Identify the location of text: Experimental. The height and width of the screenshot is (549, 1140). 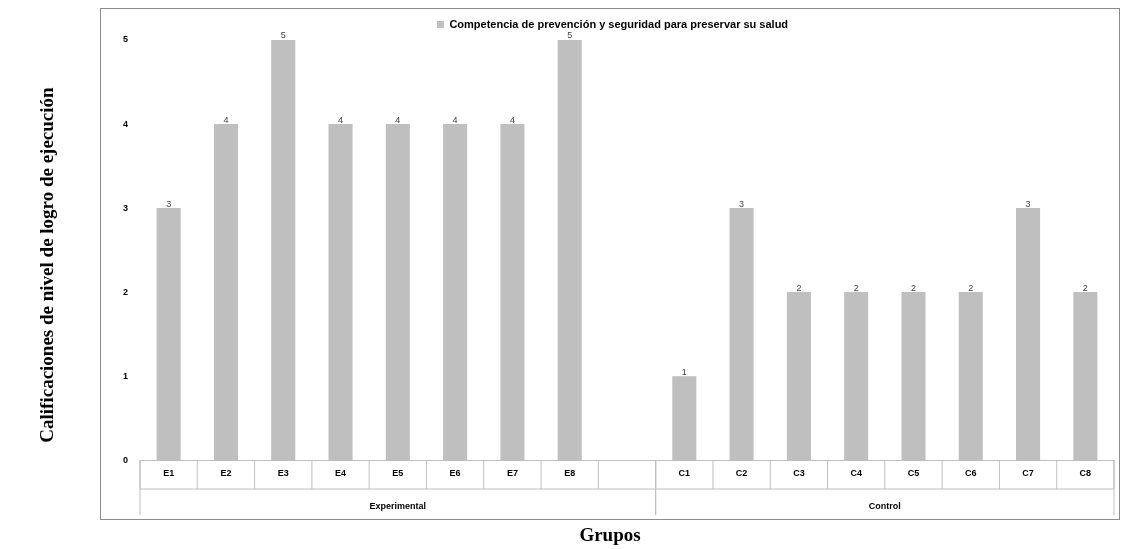
(398, 506).